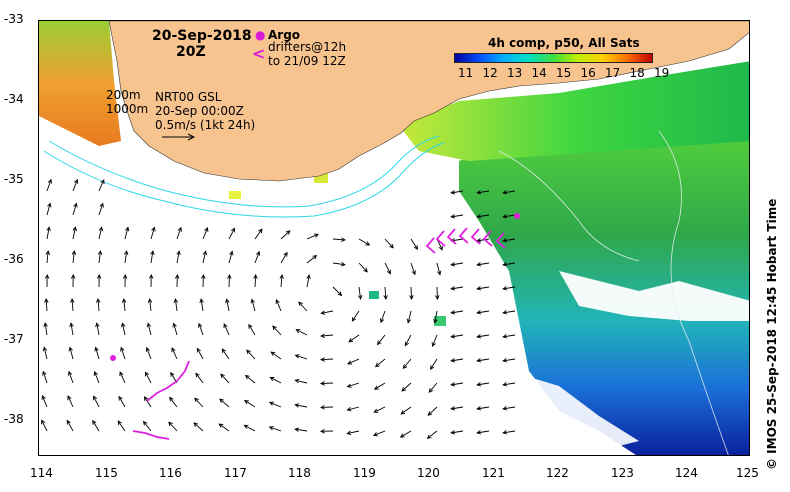 The image size is (790, 492). I want to click on map-time: 20Z, so click(191, 52).